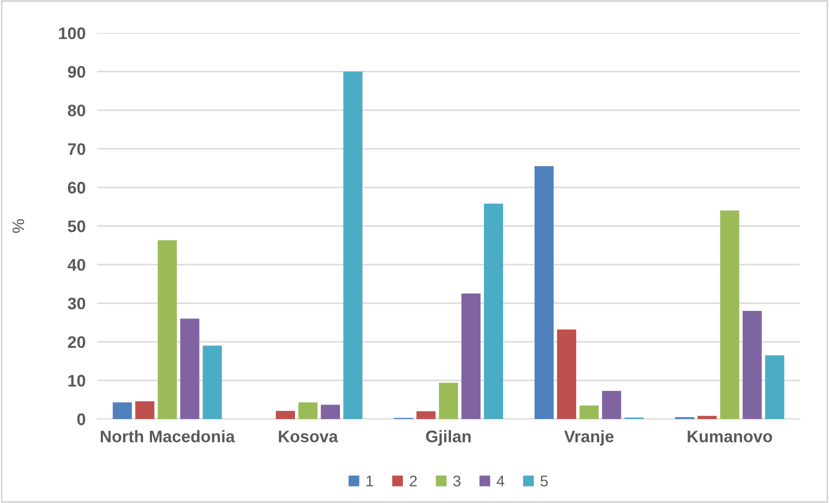 This screenshot has width=829, height=503. Describe the element at coordinates (77, 110) in the screenshot. I see `y-tick-label: 80` at that location.